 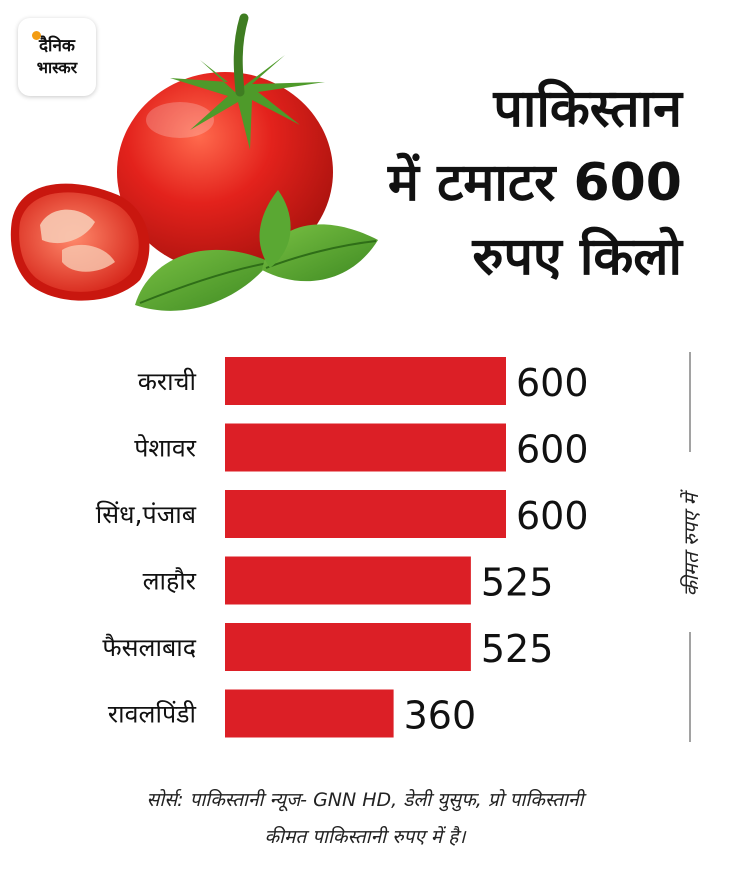 I want to click on category-label: सिंध,पंजाब, so click(x=146, y=514).